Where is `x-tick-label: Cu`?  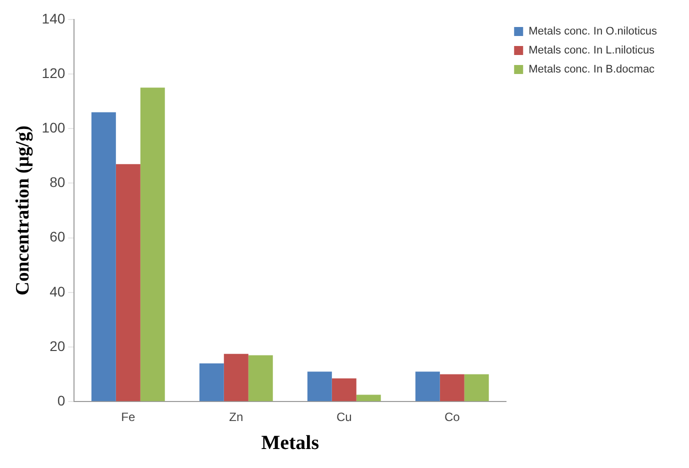
x-tick-label: Cu is located at coordinates (344, 417).